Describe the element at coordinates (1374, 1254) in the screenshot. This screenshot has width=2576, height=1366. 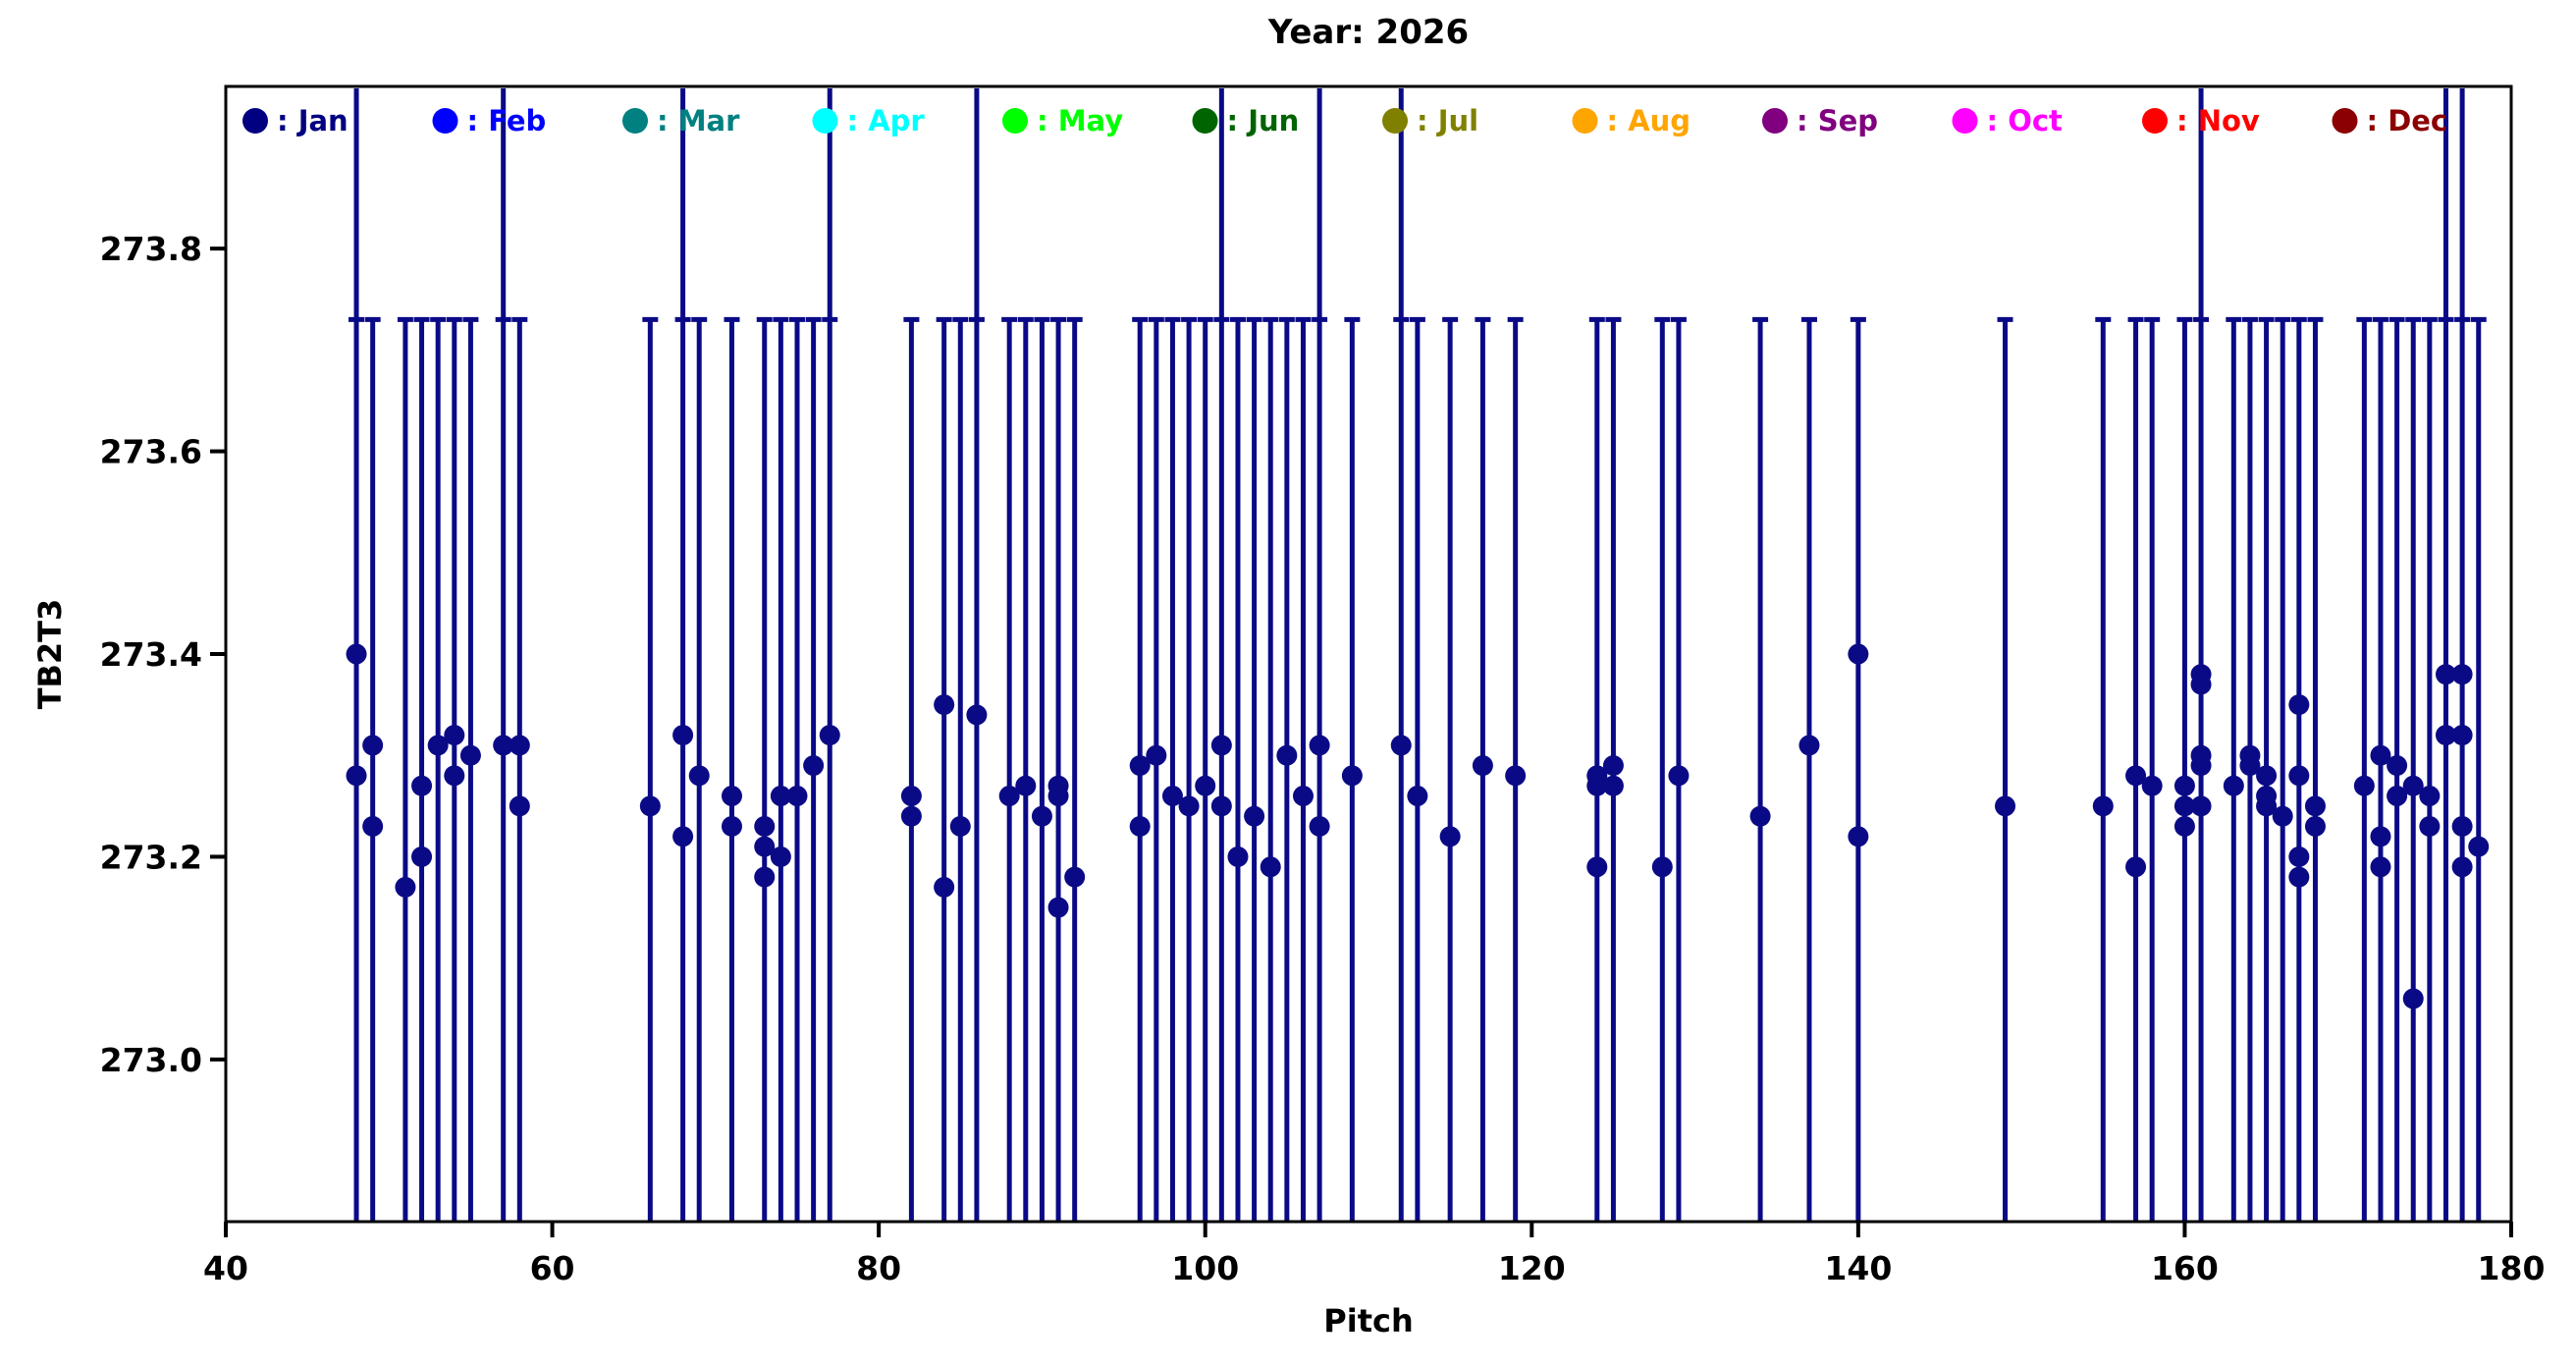
I see `x-axis-ticks: 40 60 80 100 120 140 160 180` at that location.